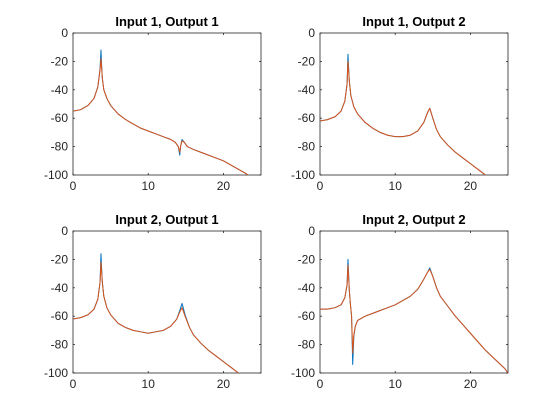 This screenshot has width=560, height=420. Describe the element at coordinates (166, 21) in the screenshot. I see `subplot-title: Input 1, Output 1` at that location.